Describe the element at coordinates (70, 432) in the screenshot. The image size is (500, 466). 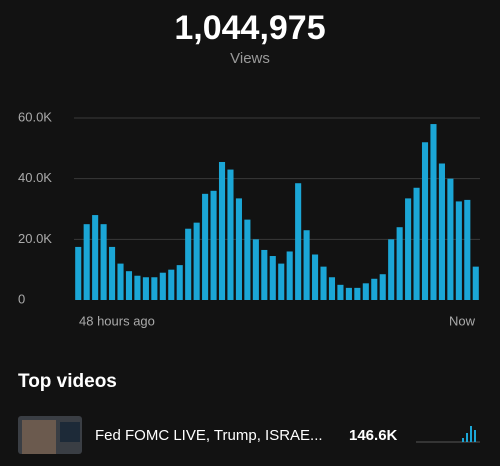
I see `thumbnail-inset` at that location.